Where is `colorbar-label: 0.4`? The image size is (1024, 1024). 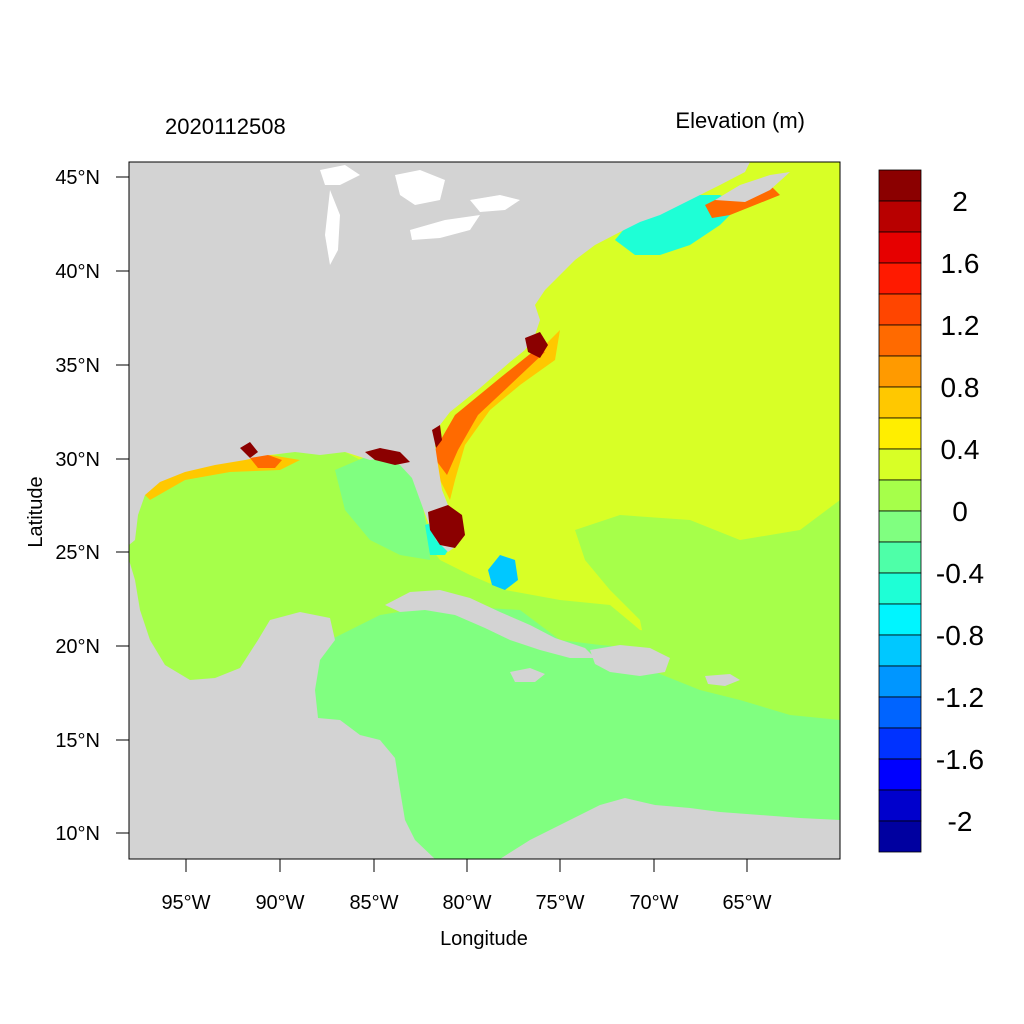
colorbar-label: 0.4 is located at coordinates (960, 449).